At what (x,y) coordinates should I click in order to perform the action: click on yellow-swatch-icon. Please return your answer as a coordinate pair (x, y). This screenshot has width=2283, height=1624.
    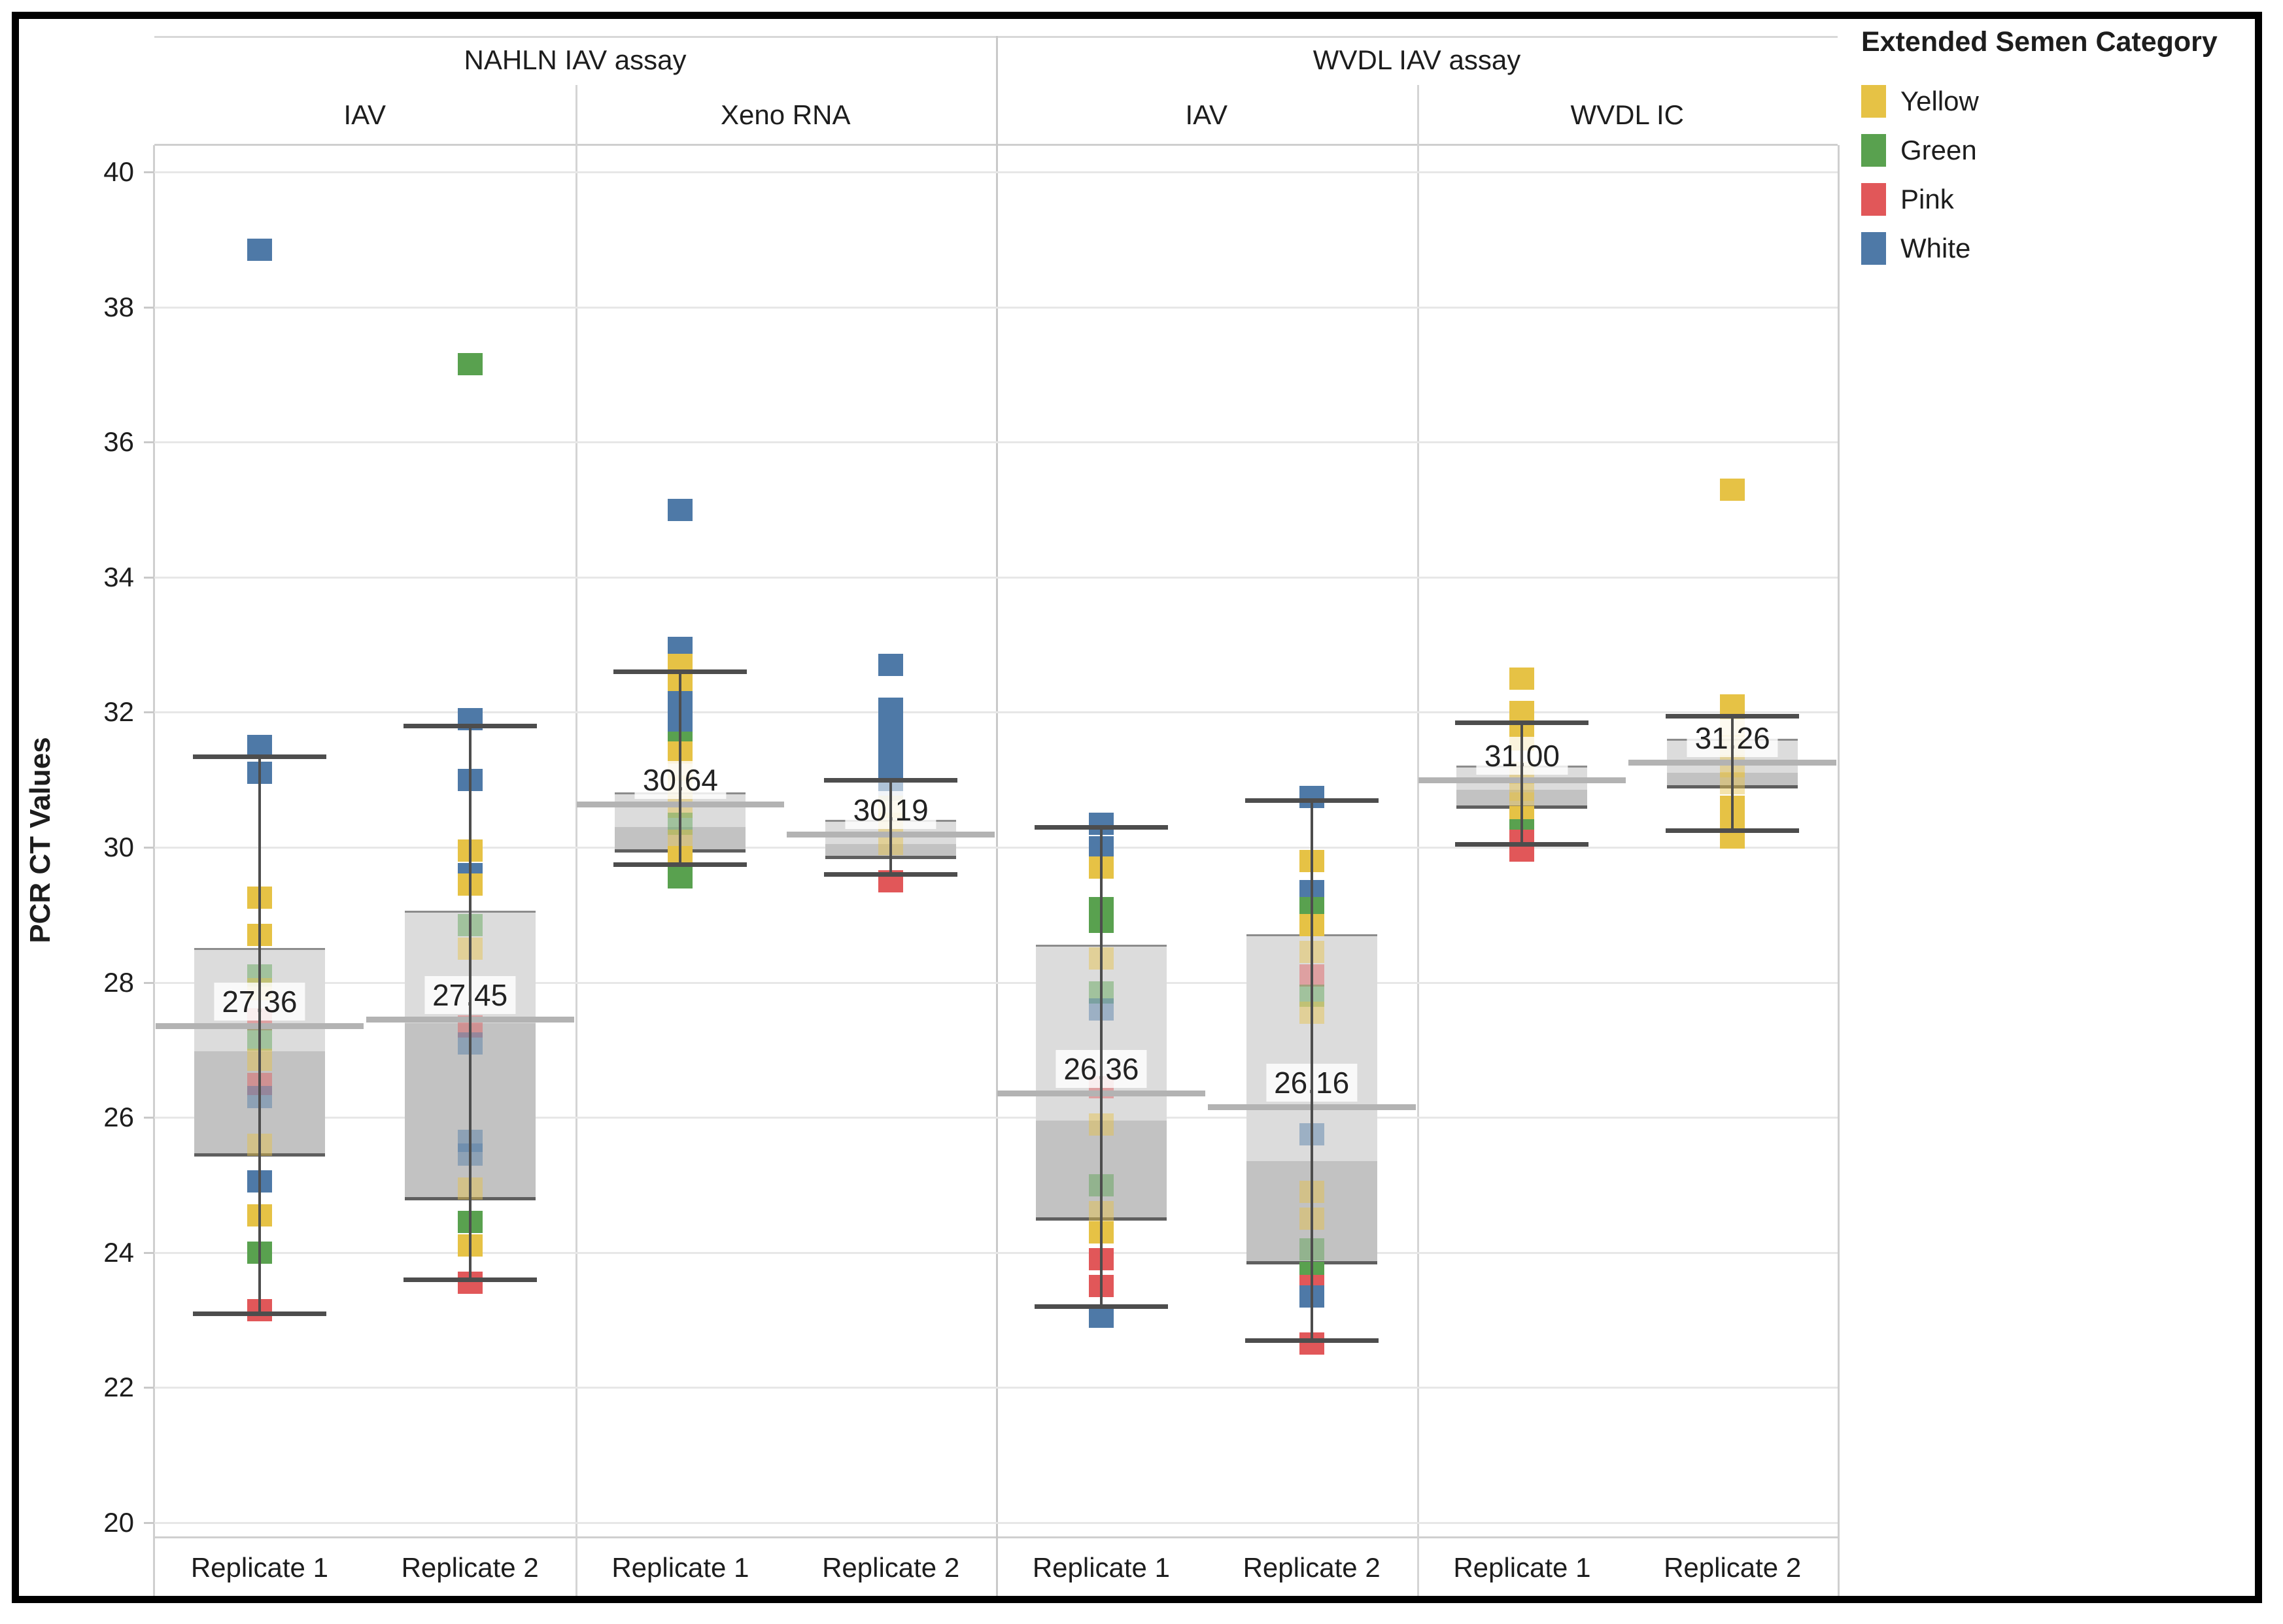
    Looking at the image, I should click on (1873, 101).